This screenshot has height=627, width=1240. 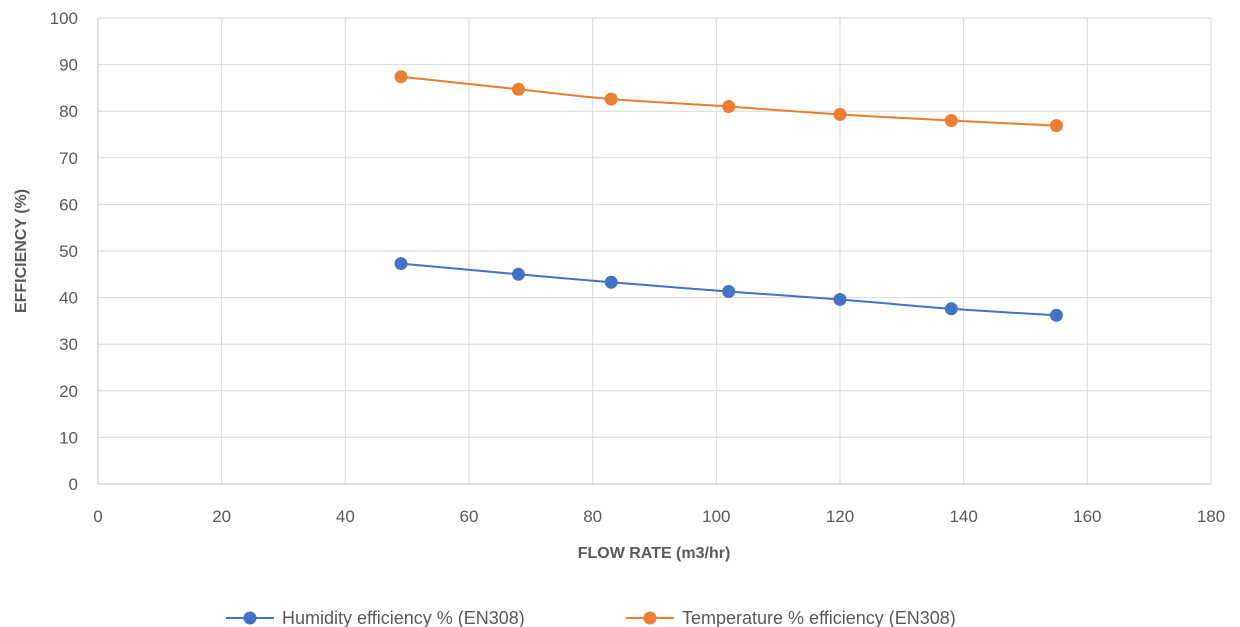 I want to click on x-tick-label: 60, so click(x=469, y=516).